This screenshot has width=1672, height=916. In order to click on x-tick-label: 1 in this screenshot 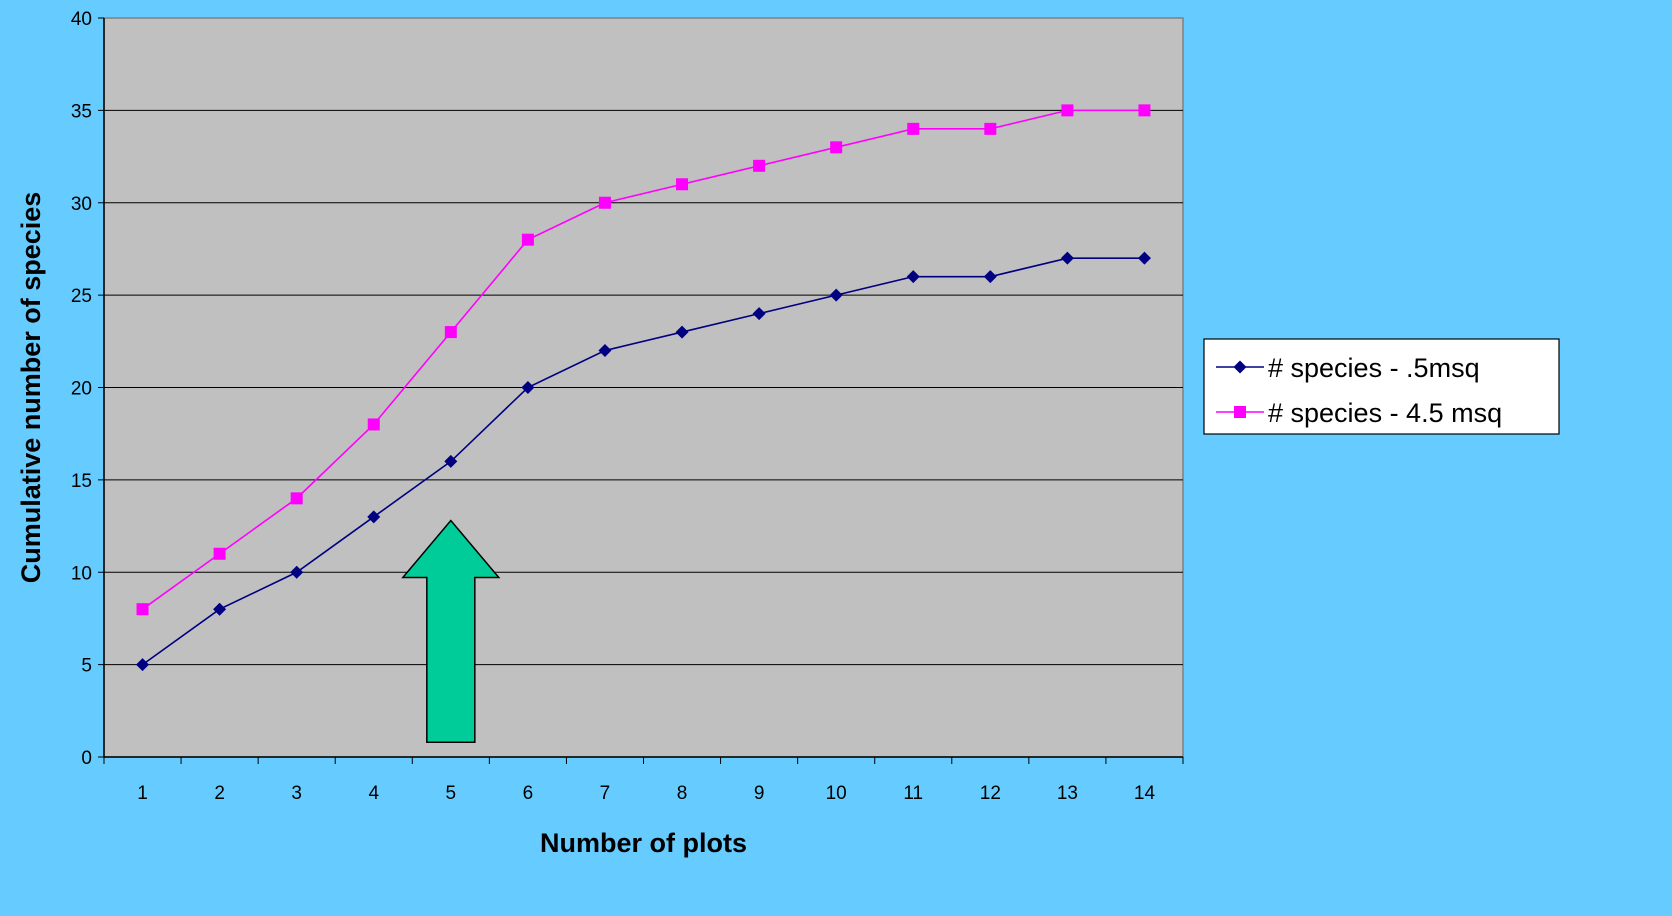, I will do `click(142, 793)`.